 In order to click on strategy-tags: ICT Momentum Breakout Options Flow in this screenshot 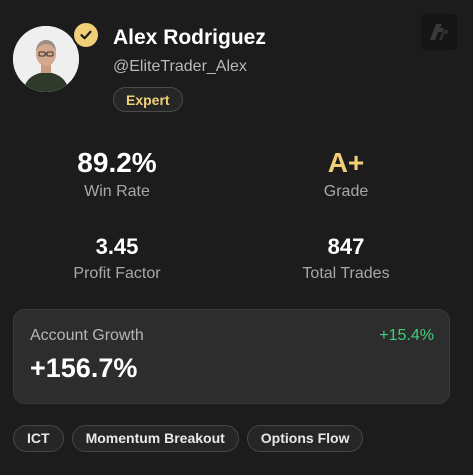, I will do `click(188, 438)`.